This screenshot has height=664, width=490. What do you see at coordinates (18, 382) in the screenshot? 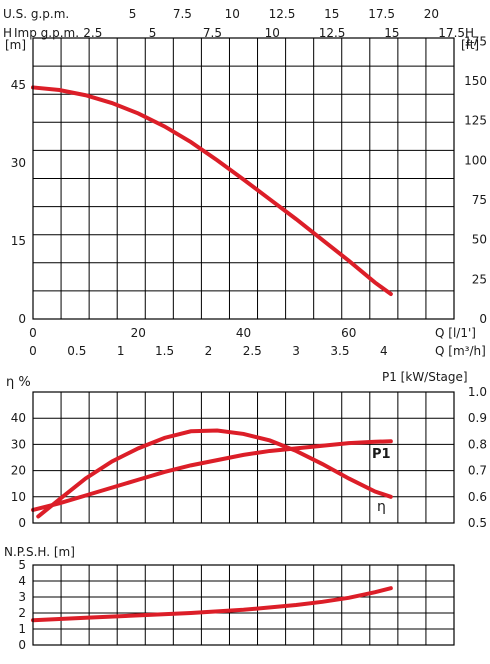
I see `efficiency-y-label: η %` at bounding box center [18, 382].